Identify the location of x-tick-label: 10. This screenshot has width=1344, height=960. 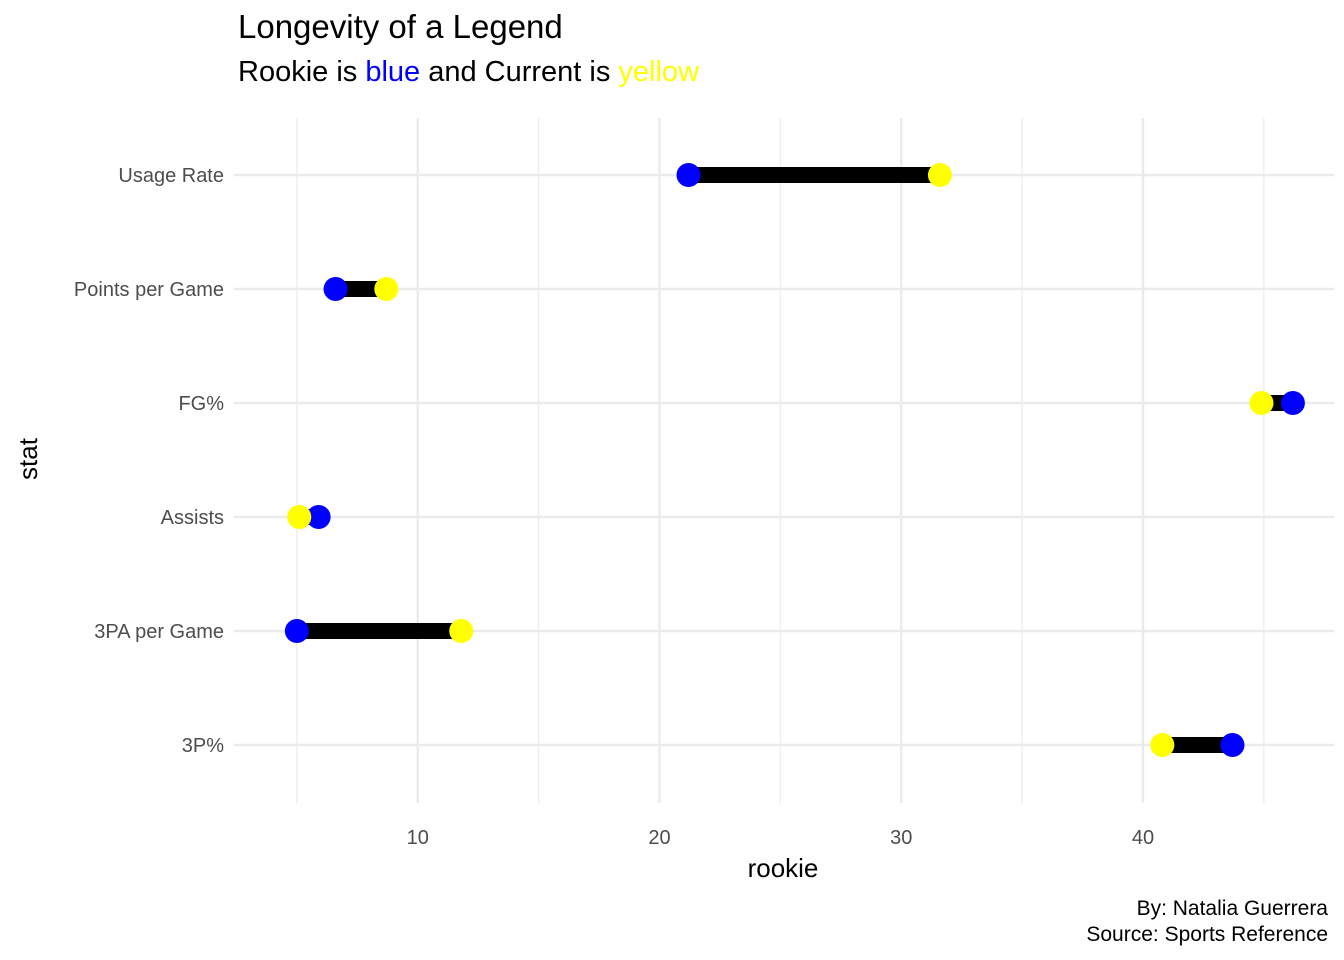
(418, 838).